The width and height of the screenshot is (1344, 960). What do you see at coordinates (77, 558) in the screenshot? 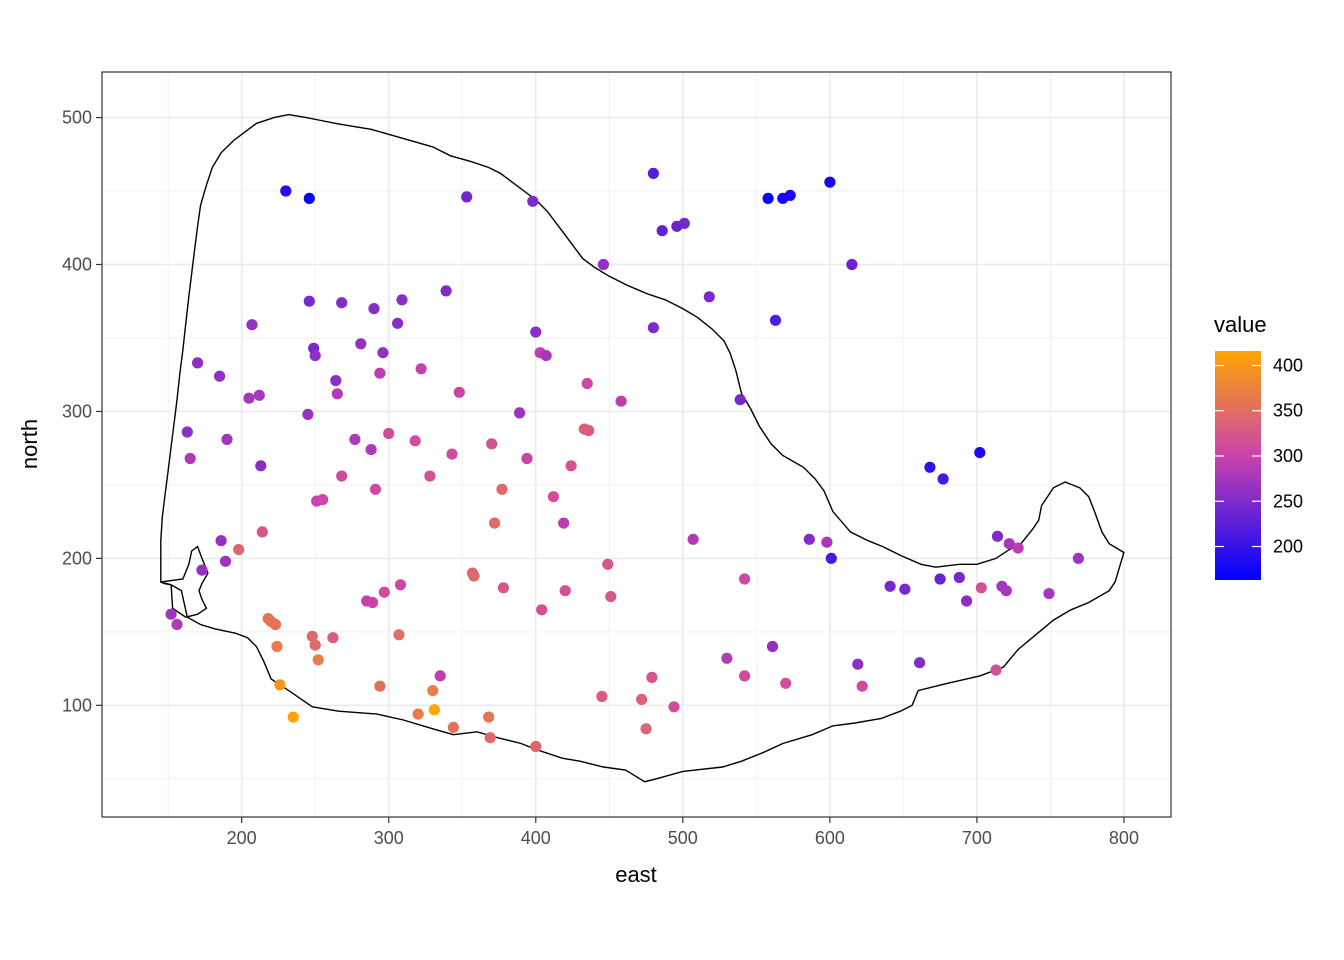
I see `y-tick-label: 200` at bounding box center [77, 558].